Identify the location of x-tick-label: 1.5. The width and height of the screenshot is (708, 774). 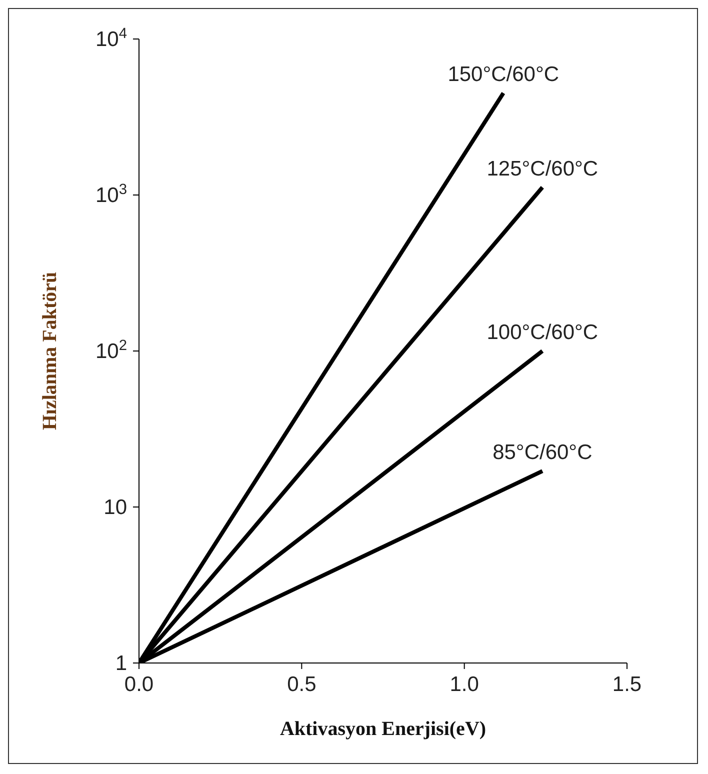
(627, 684).